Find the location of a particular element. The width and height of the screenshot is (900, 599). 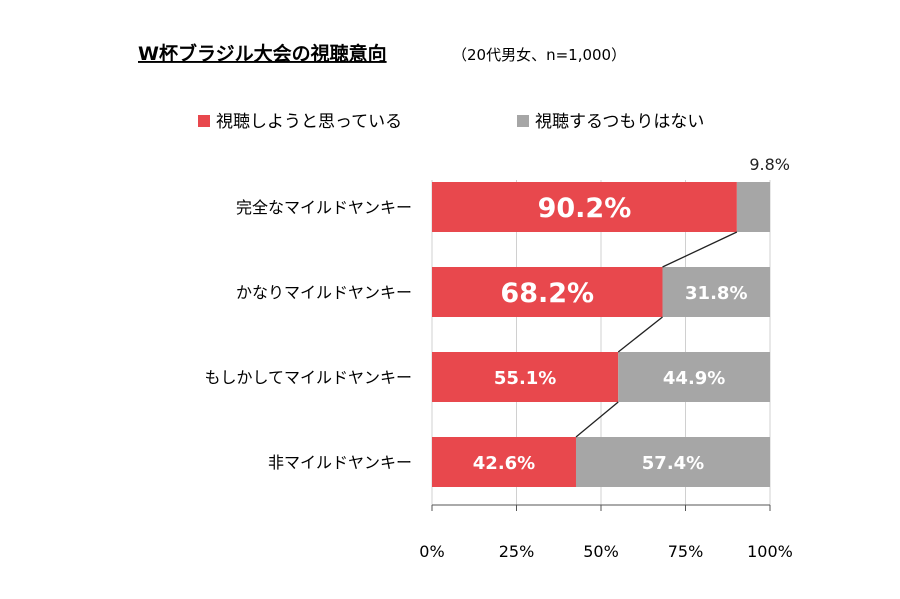

data-label-watch: 68.2% is located at coordinates (547, 293).